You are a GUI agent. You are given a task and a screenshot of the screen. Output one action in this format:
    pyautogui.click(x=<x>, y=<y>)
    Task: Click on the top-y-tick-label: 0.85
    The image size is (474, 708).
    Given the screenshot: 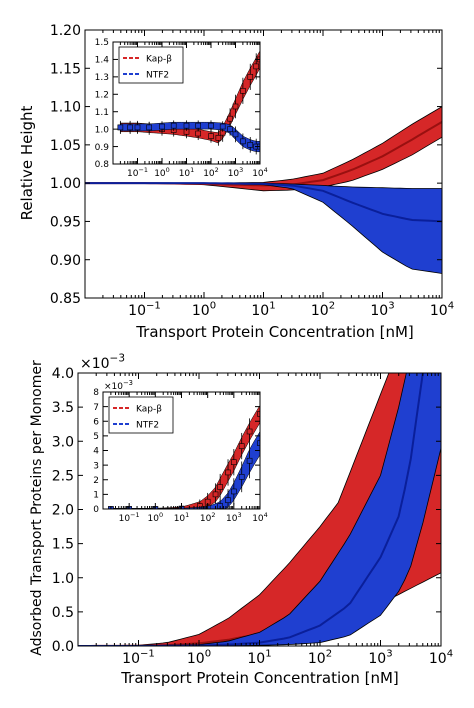 What is the action you would take?
    pyautogui.click(x=65, y=299)
    